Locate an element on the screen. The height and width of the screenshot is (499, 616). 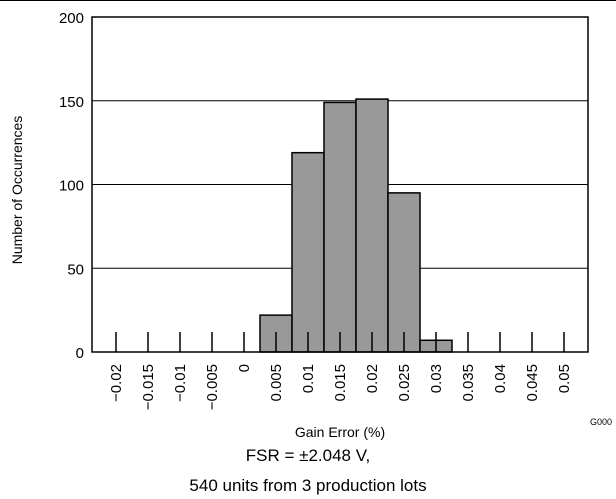
x-tick-label: 0.045 is located at coordinates (532, 383).